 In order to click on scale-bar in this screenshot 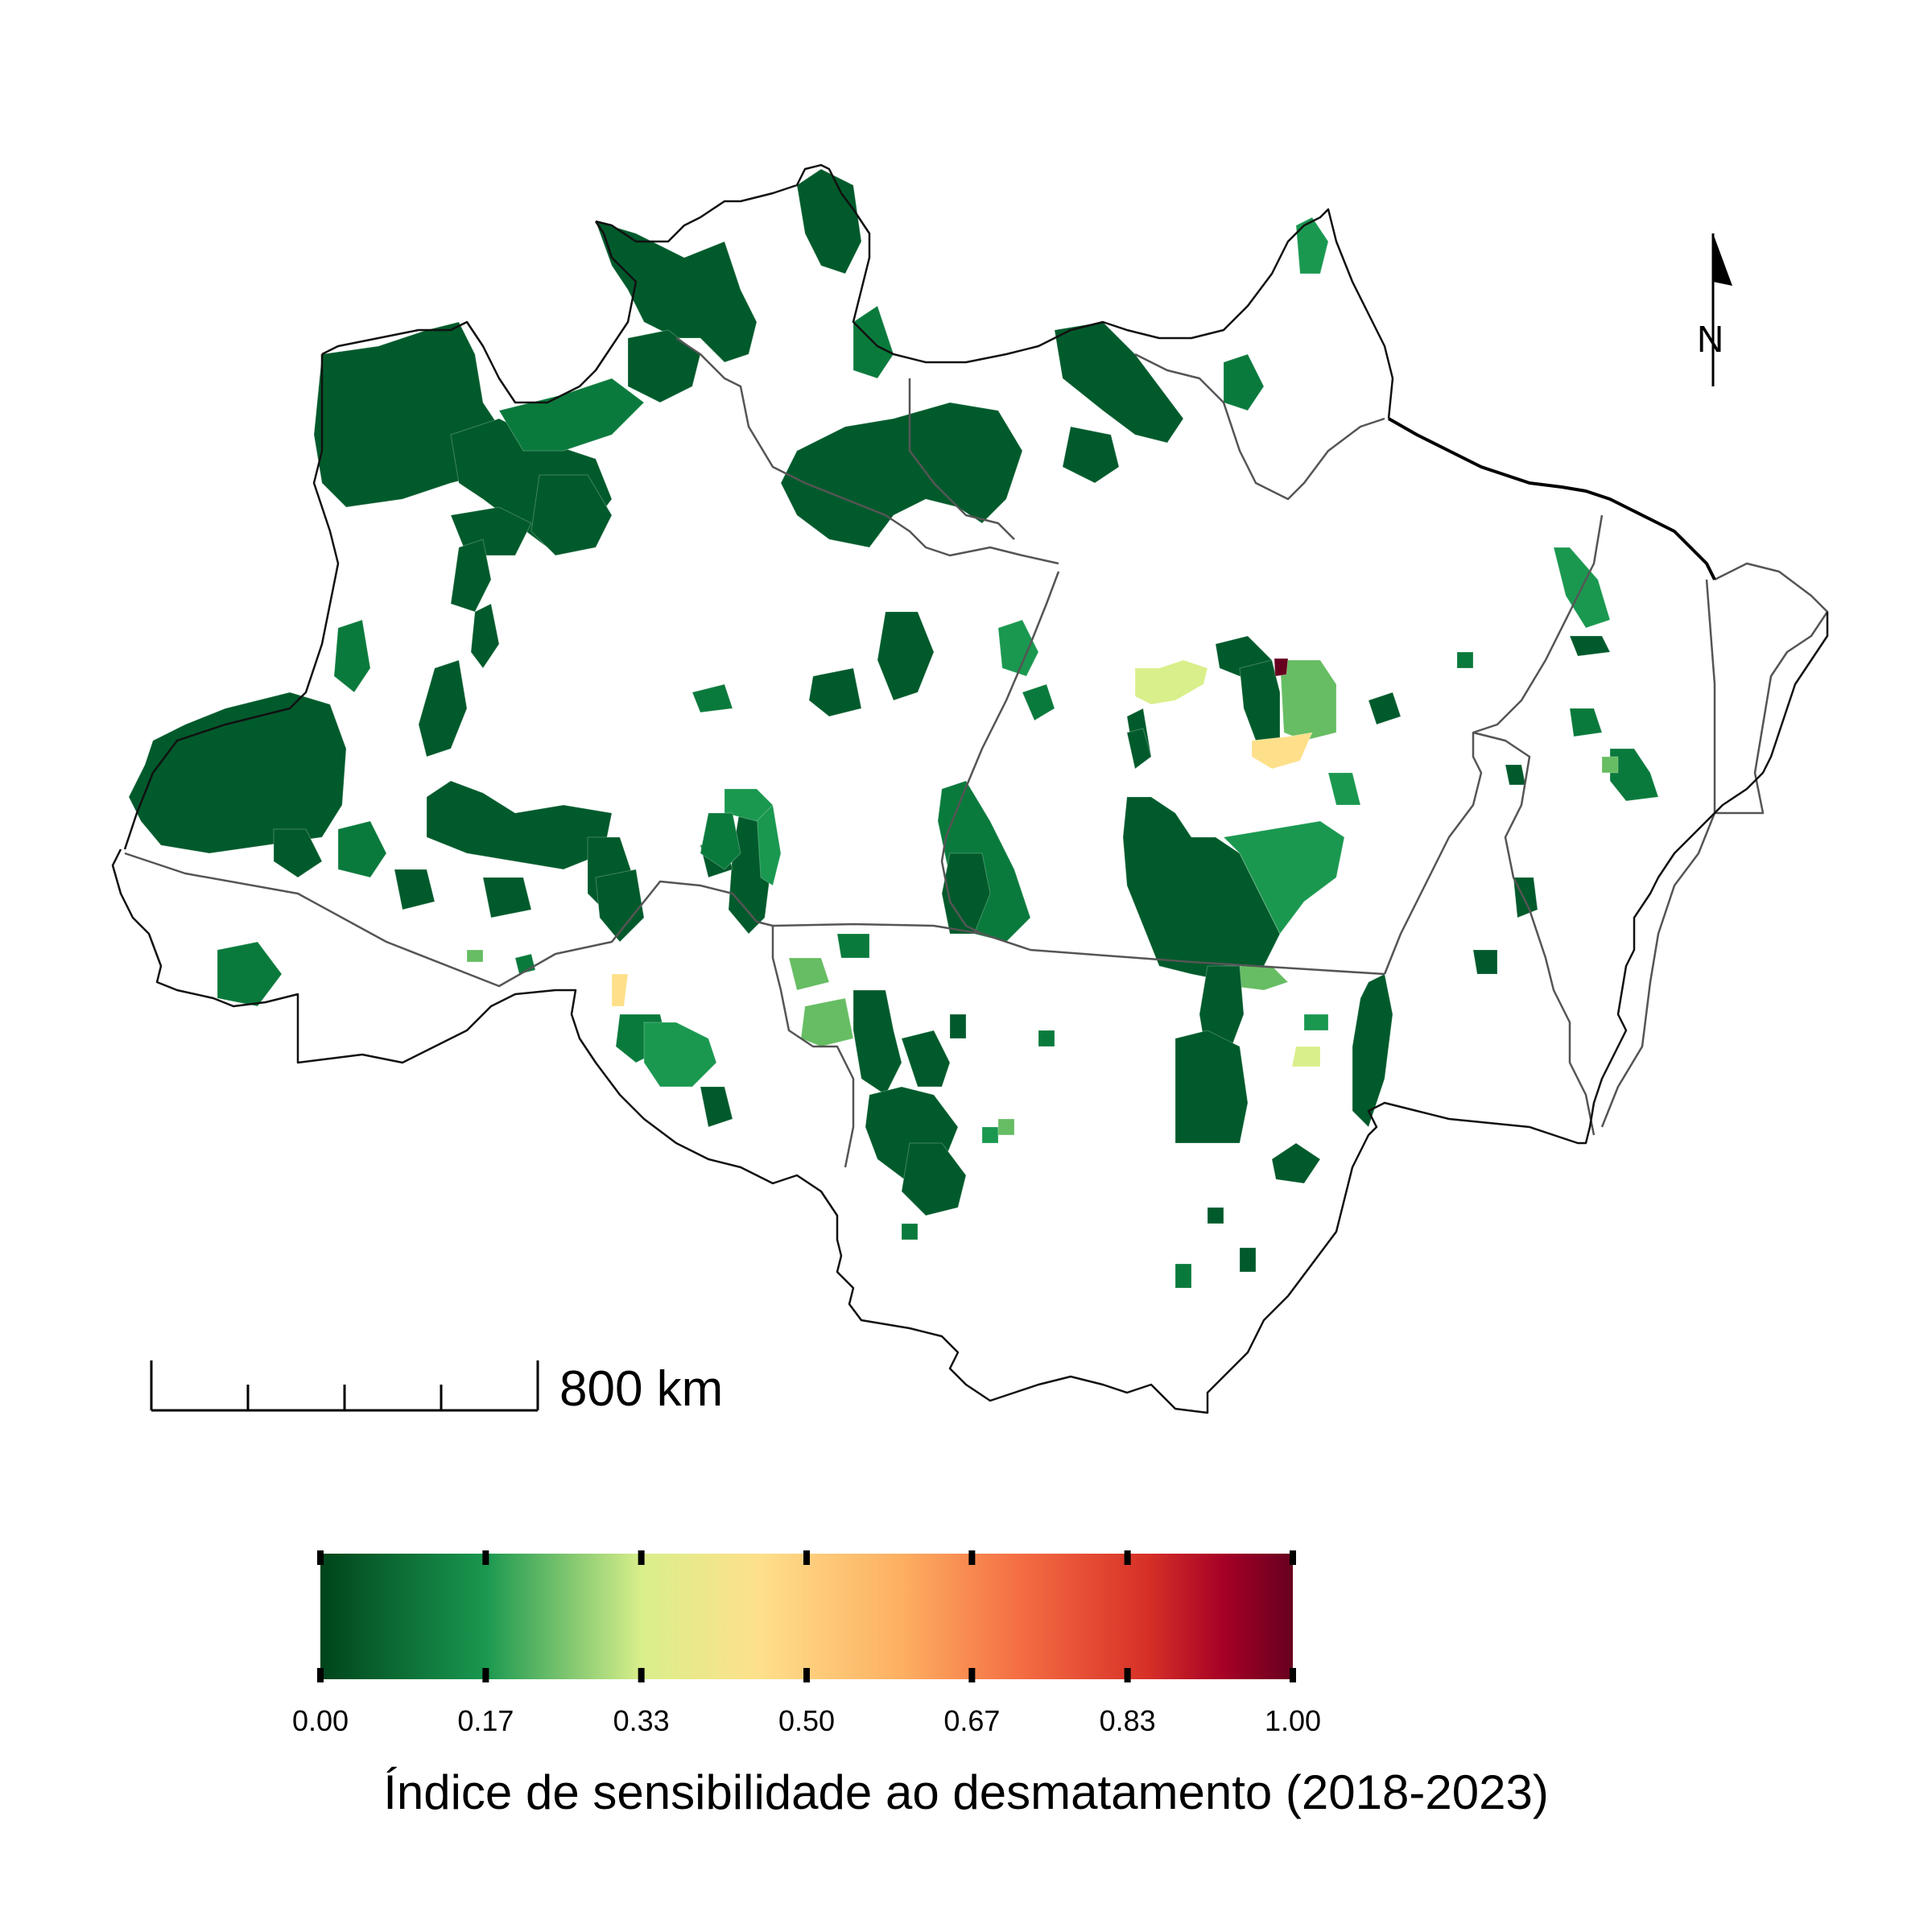, I will do `click(344, 1386)`.